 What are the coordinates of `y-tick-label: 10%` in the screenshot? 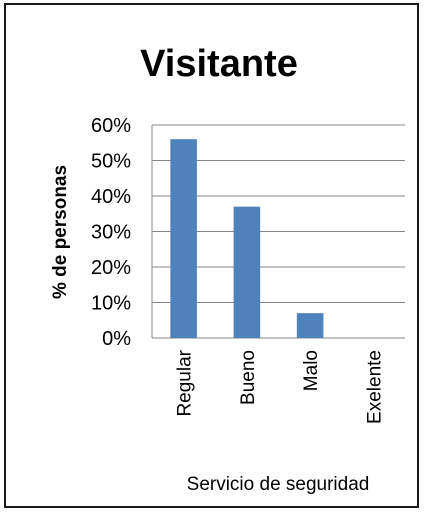 It's located at (111, 304).